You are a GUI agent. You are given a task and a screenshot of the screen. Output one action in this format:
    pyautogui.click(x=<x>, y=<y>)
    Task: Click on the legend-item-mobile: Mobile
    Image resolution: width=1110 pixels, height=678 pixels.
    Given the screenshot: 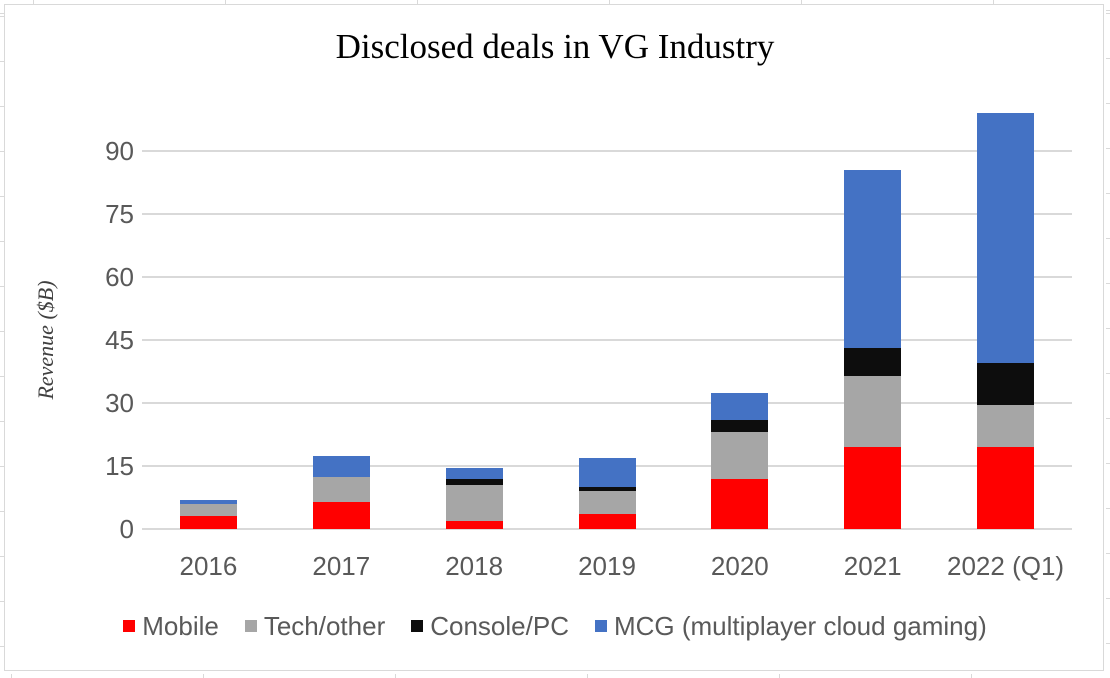 What is the action you would take?
    pyautogui.click(x=171, y=626)
    